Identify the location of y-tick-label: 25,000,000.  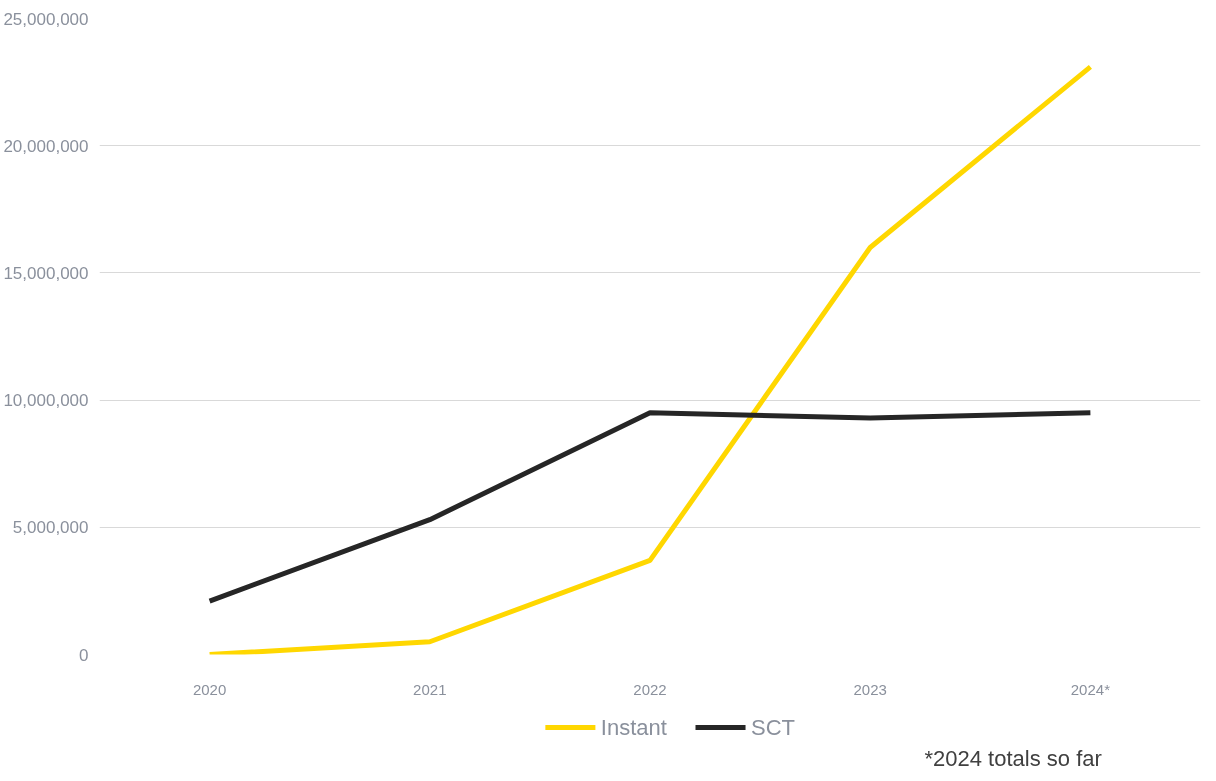
(46, 19).